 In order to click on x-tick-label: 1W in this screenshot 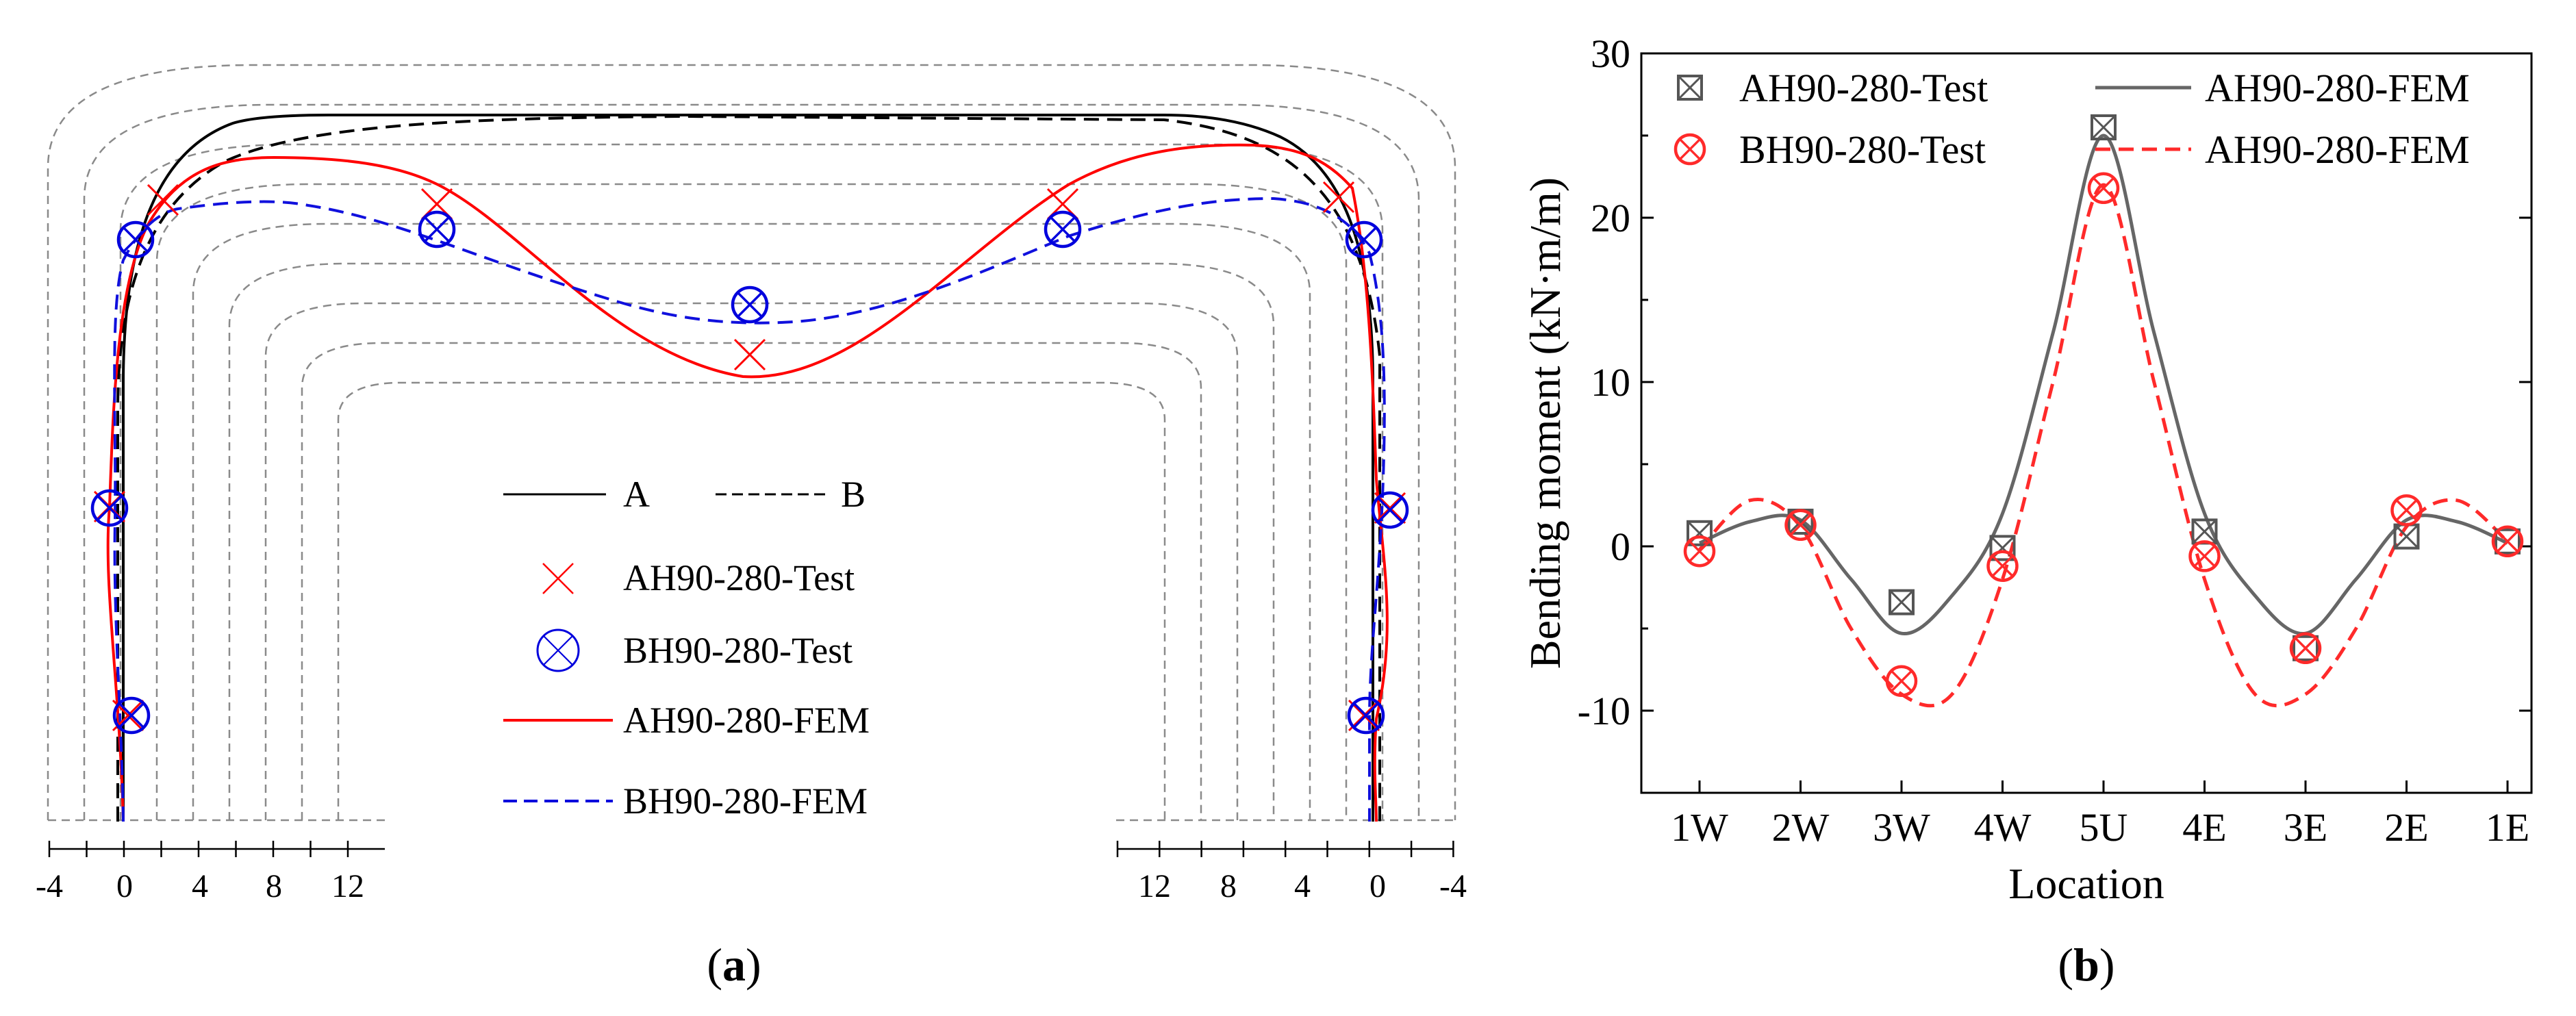, I will do `click(1700, 828)`.